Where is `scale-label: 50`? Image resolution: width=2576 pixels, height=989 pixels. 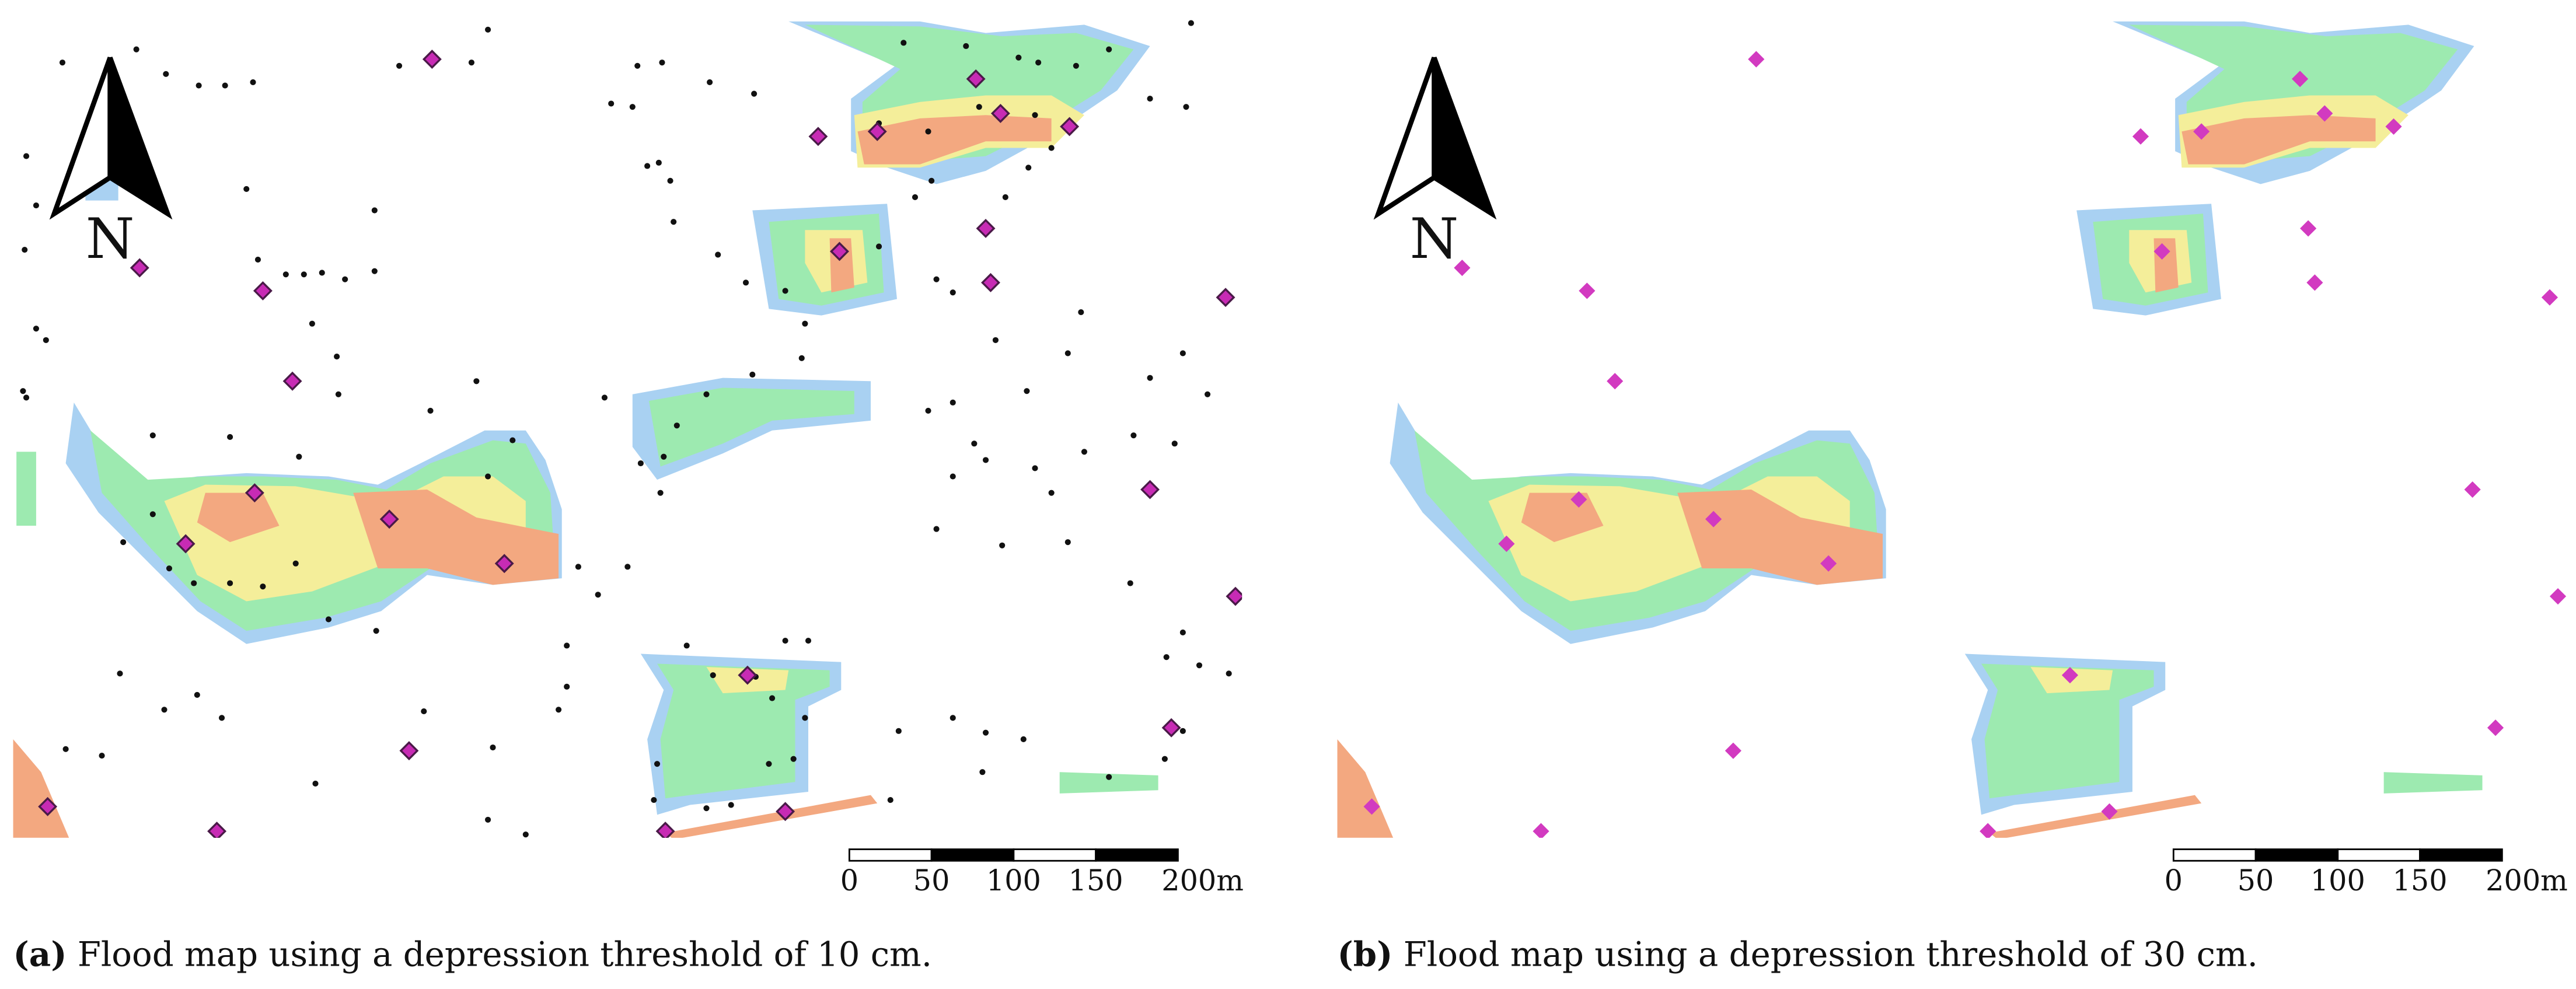 scale-label: 50 is located at coordinates (931, 881).